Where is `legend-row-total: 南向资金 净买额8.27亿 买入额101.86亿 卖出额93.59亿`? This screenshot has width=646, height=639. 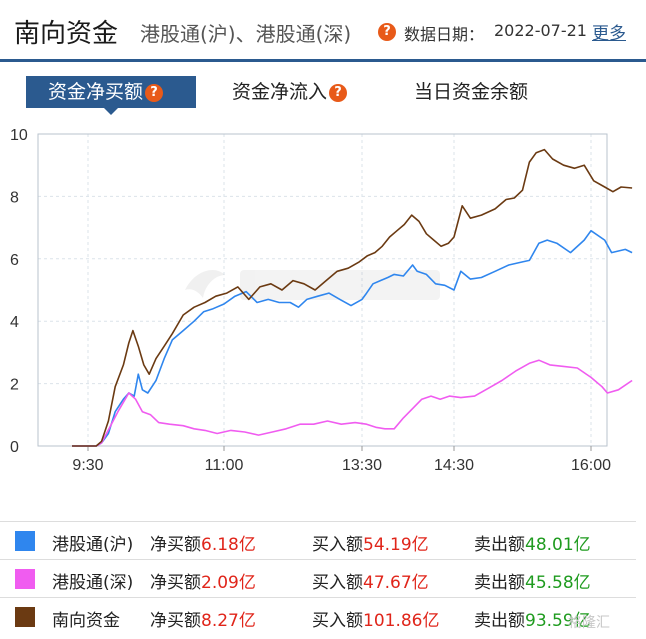
legend-row-total: 南向资金 净买额8.27亿 买入额101.86亿 卖出额93.59亿 is located at coordinates (318, 616).